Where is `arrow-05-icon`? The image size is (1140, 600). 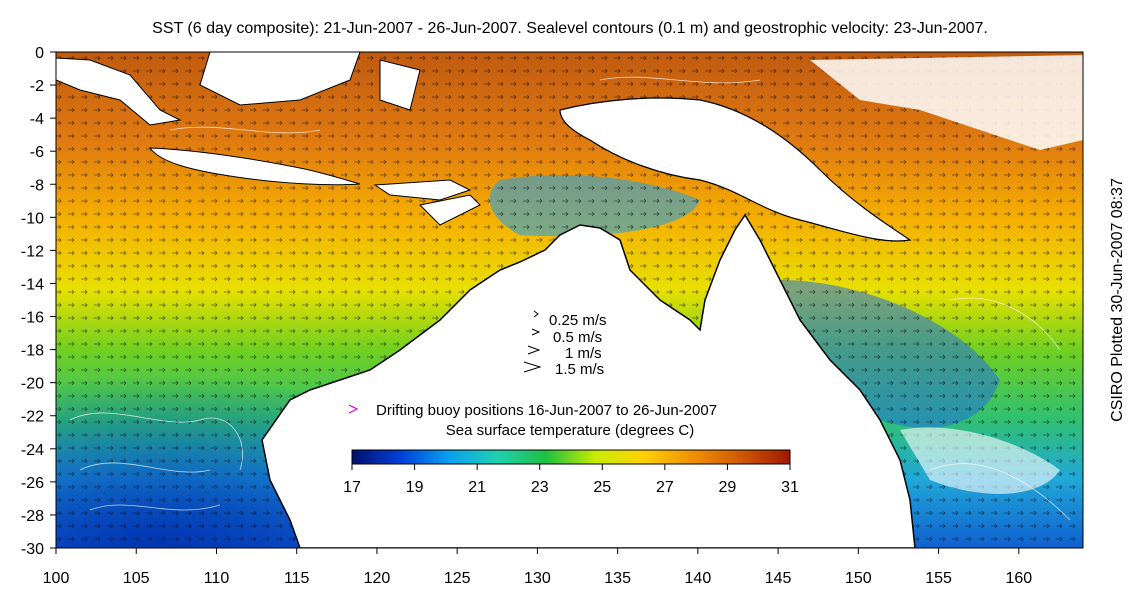 arrow-05-icon is located at coordinates (536, 332).